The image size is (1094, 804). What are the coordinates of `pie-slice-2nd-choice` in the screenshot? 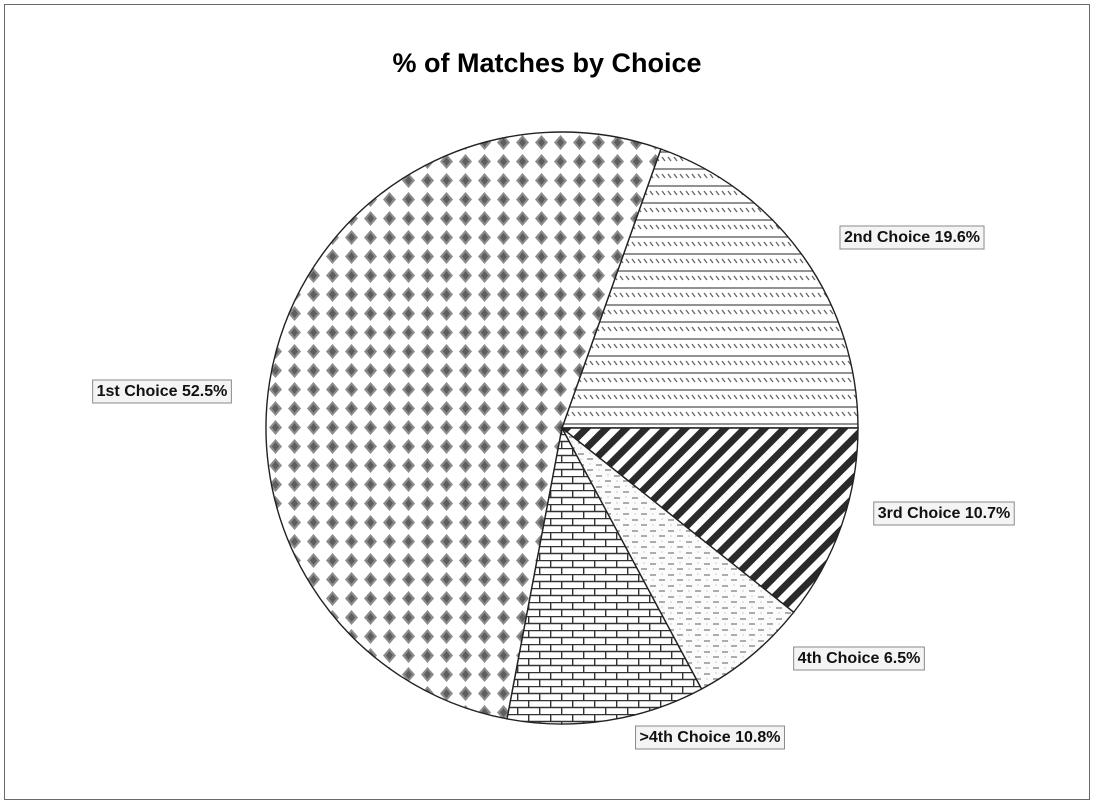 It's located at (710, 288).